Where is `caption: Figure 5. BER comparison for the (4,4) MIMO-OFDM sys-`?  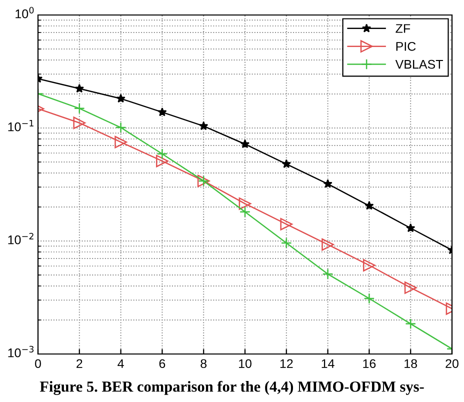
caption: Figure 5. BER comparison for the (4,4) MIMO-OFDM sys- is located at coordinates (232, 387).